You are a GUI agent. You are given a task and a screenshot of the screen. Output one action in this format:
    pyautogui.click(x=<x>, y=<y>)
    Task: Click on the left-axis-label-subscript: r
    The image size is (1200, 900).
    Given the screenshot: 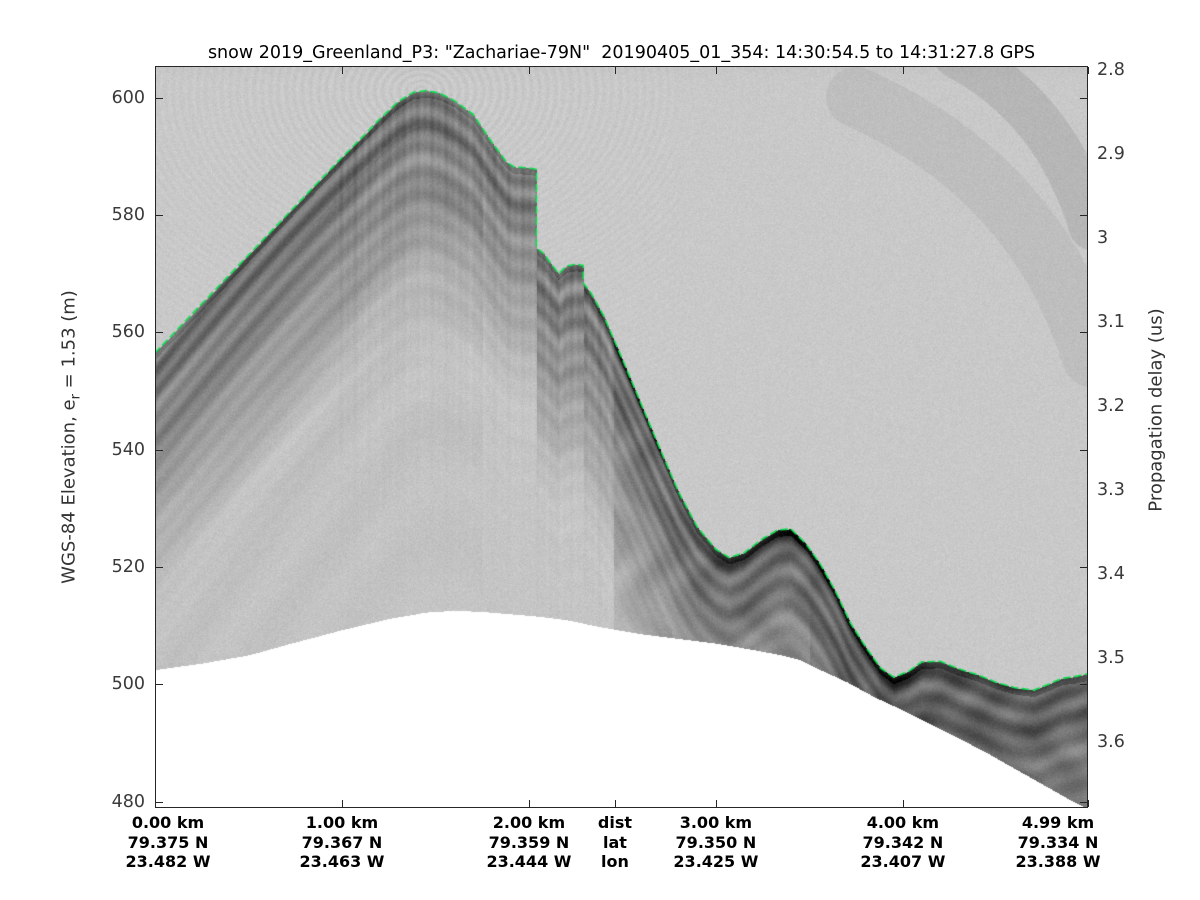 What is the action you would take?
    pyautogui.click(x=76, y=397)
    